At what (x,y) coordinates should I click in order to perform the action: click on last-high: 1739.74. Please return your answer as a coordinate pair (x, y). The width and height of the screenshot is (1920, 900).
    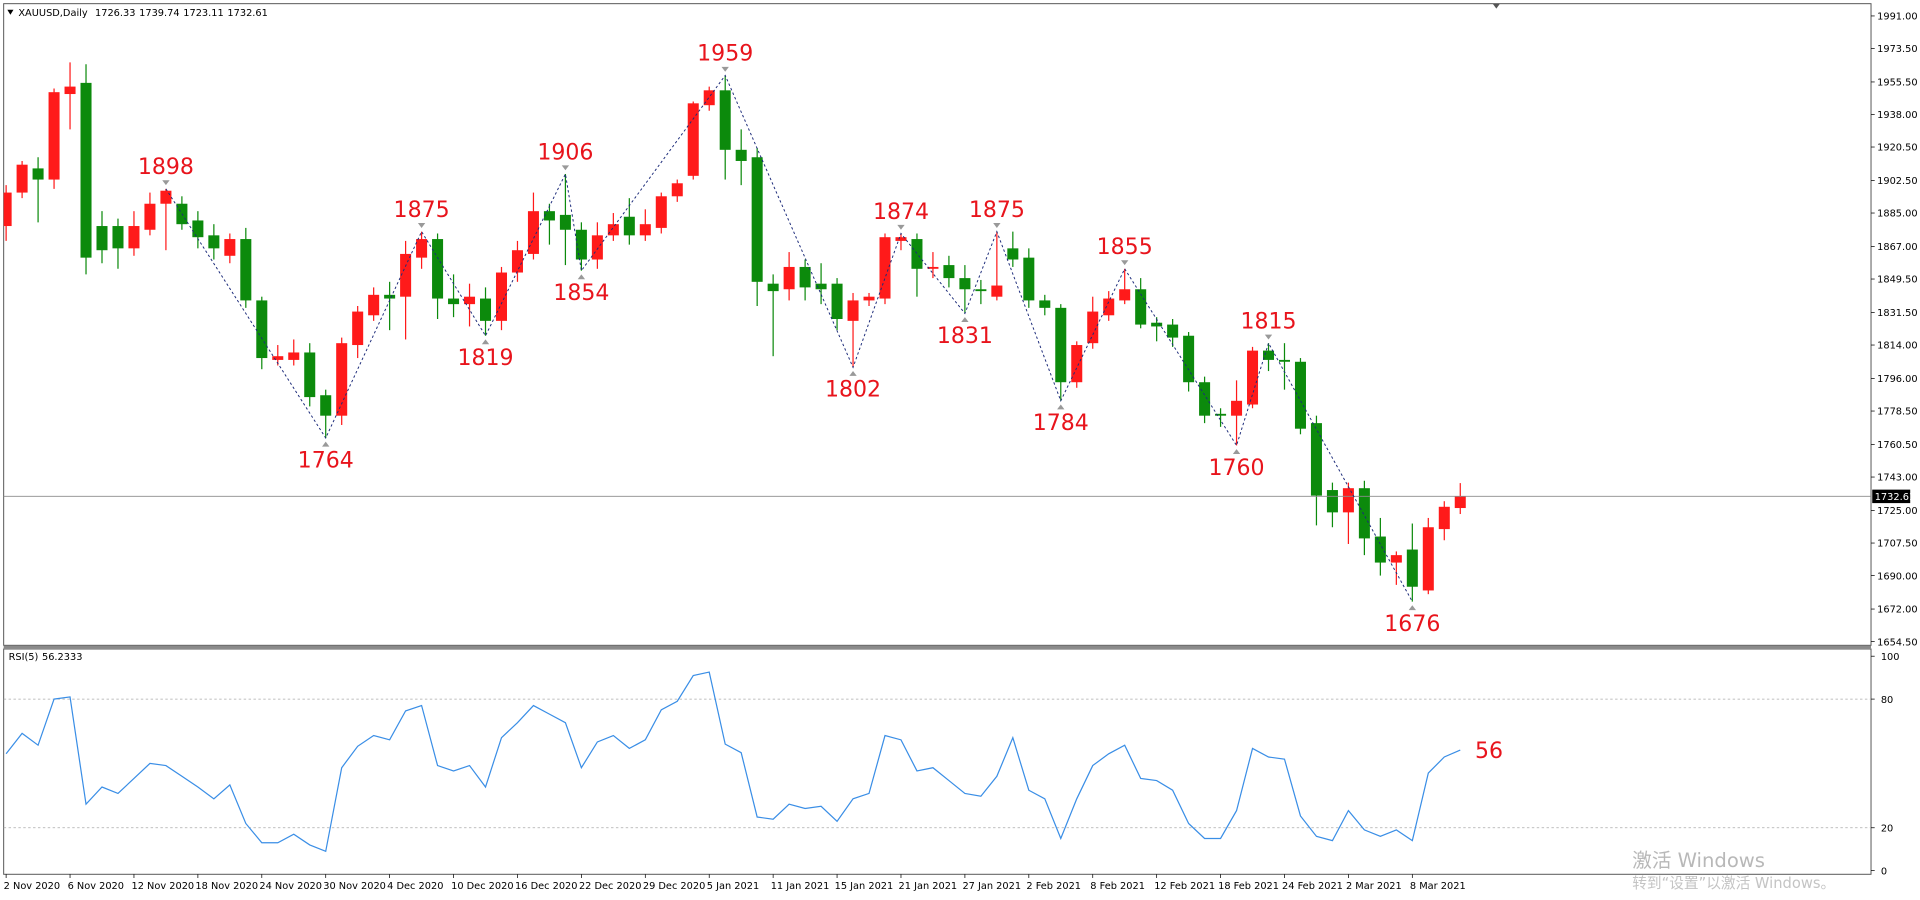
    Looking at the image, I should click on (159, 13).